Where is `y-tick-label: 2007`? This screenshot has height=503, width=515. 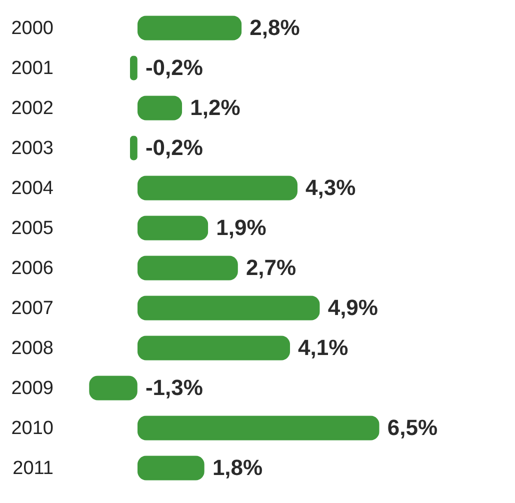
y-tick-label: 2007 is located at coordinates (32, 308).